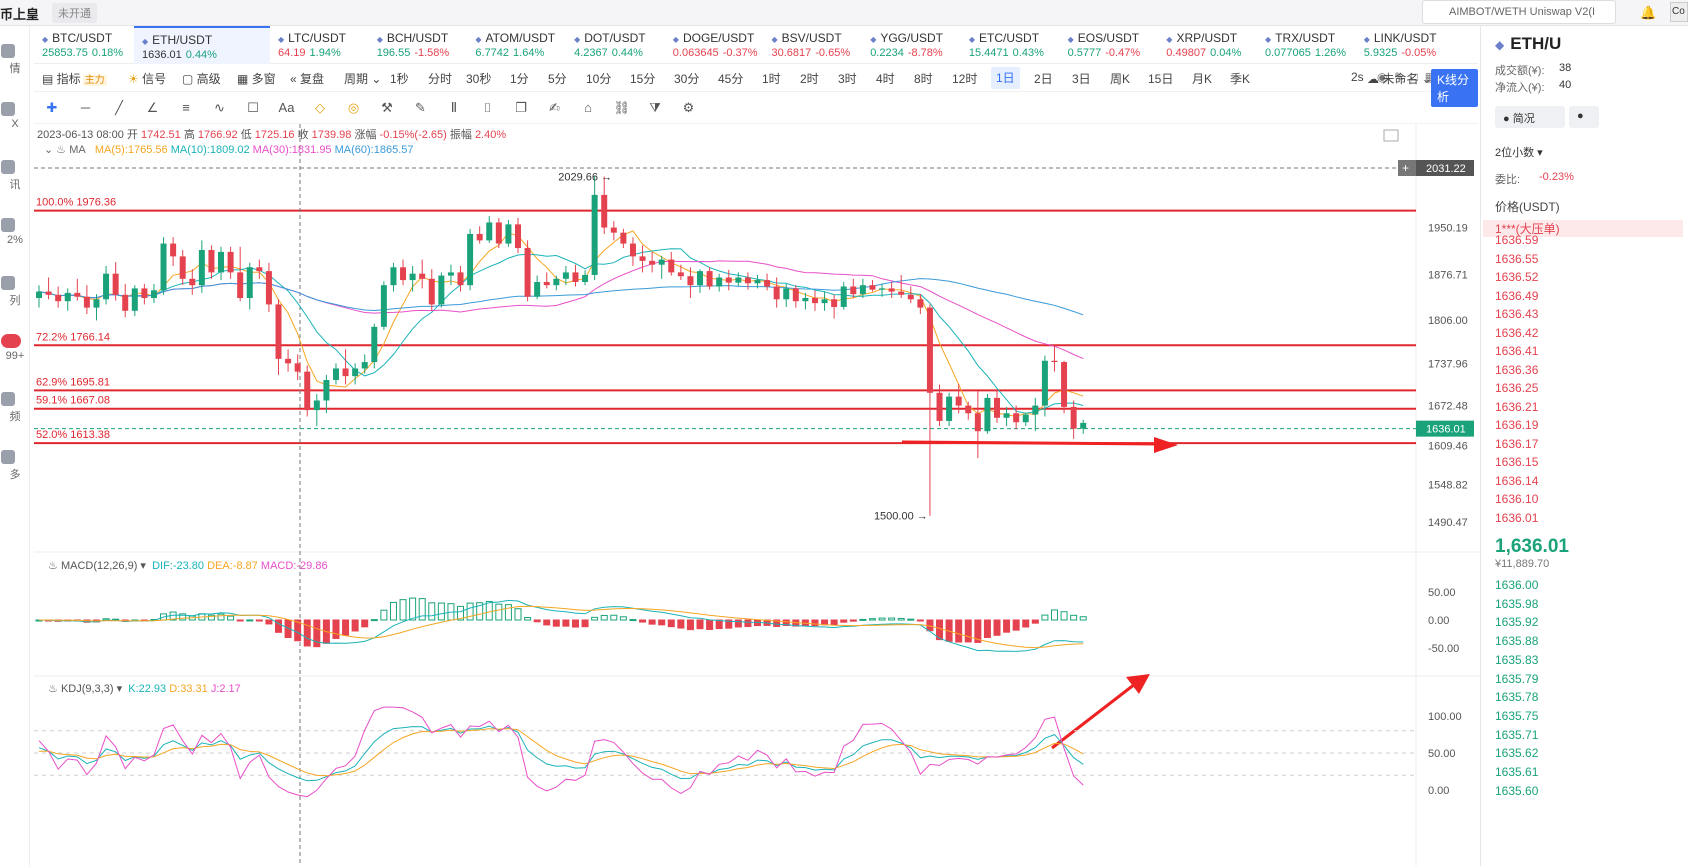 This screenshot has width=1688, height=866. I want to click on interval-10: 2时, so click(809, 79).